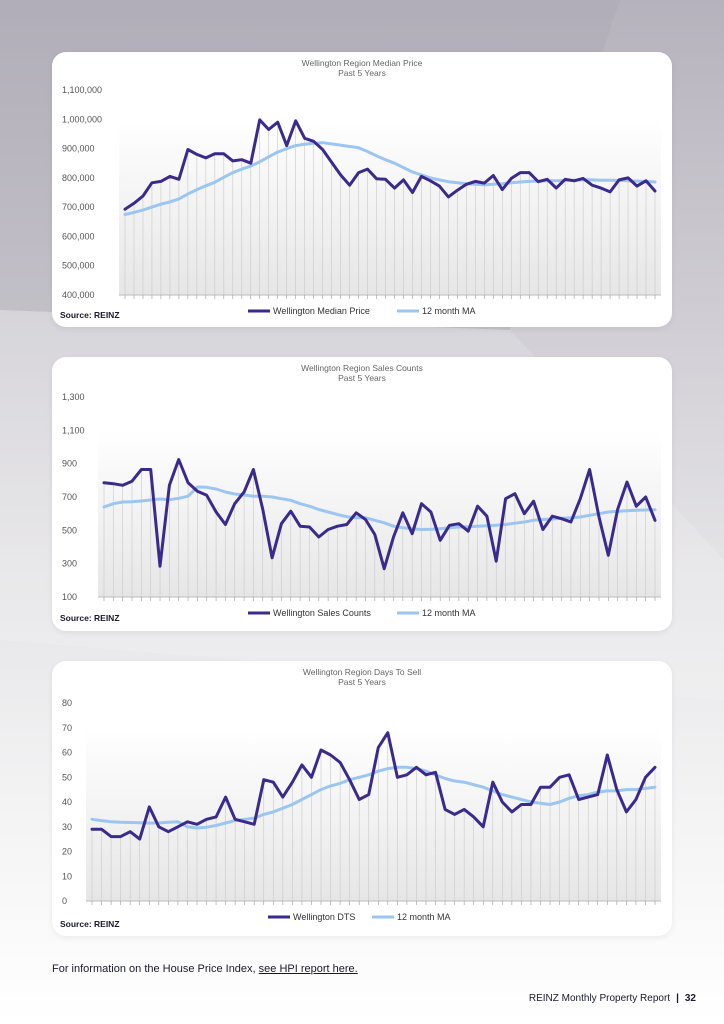  I want to click on y-tick-label: 700, so click(69, 497).